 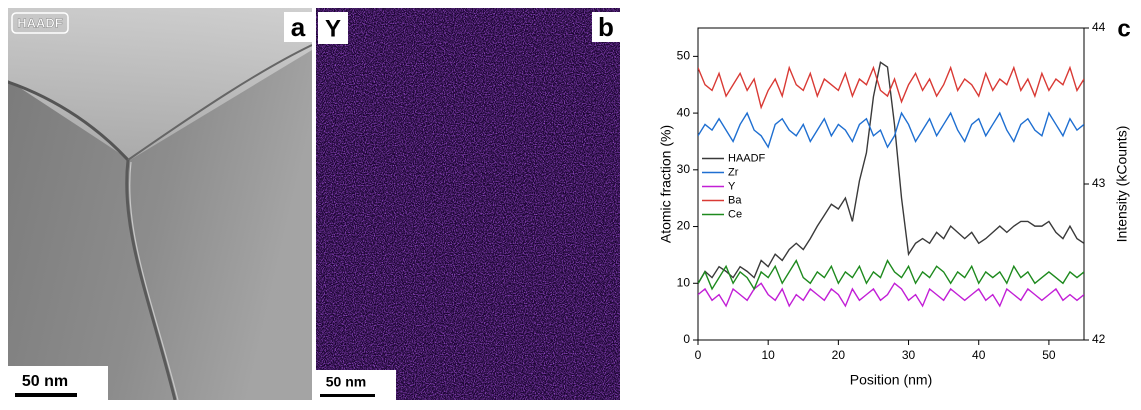 What do you see at coordinates (666, 184) in the screenshot?
I see `y-axis-label: Atomic fraction (%)` at bounding box center [666, 184].